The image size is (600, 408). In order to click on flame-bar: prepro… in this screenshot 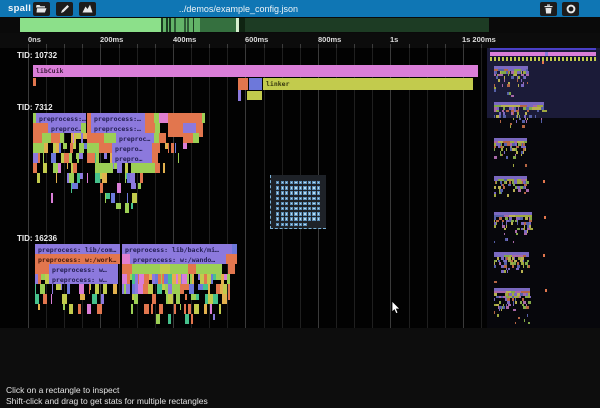, I will do `click(132, 148)`.